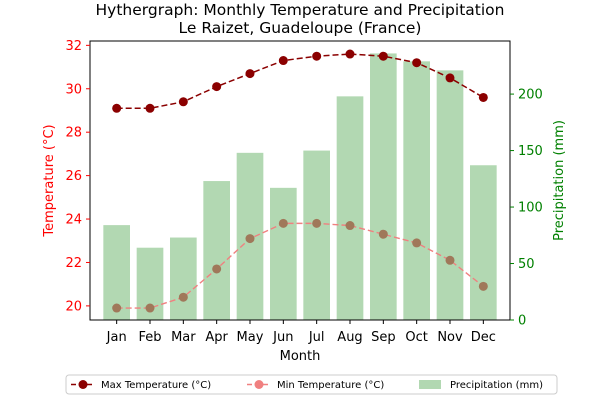 This screenshot has width=600, height=400. What do you see at coordinates (73, 46) in the screenshot?
I see `left-y-tick-label: 32` at bounding box center [73, 46].